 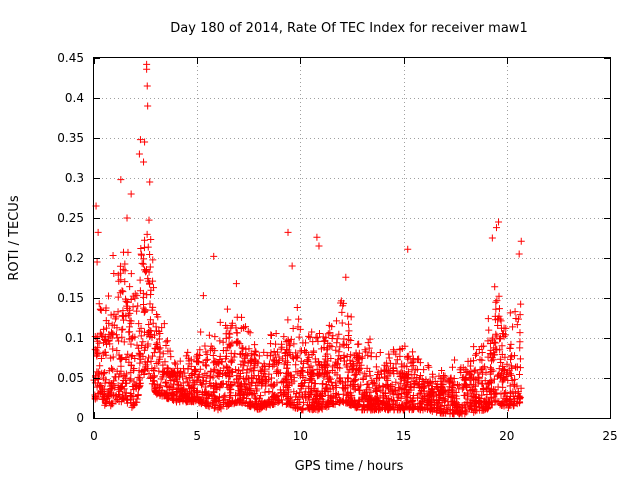 What do you see at coordinates (74, 178) in the screenshot?
I see `y-tick-label: 0.3` at bounding box center [74, 178].